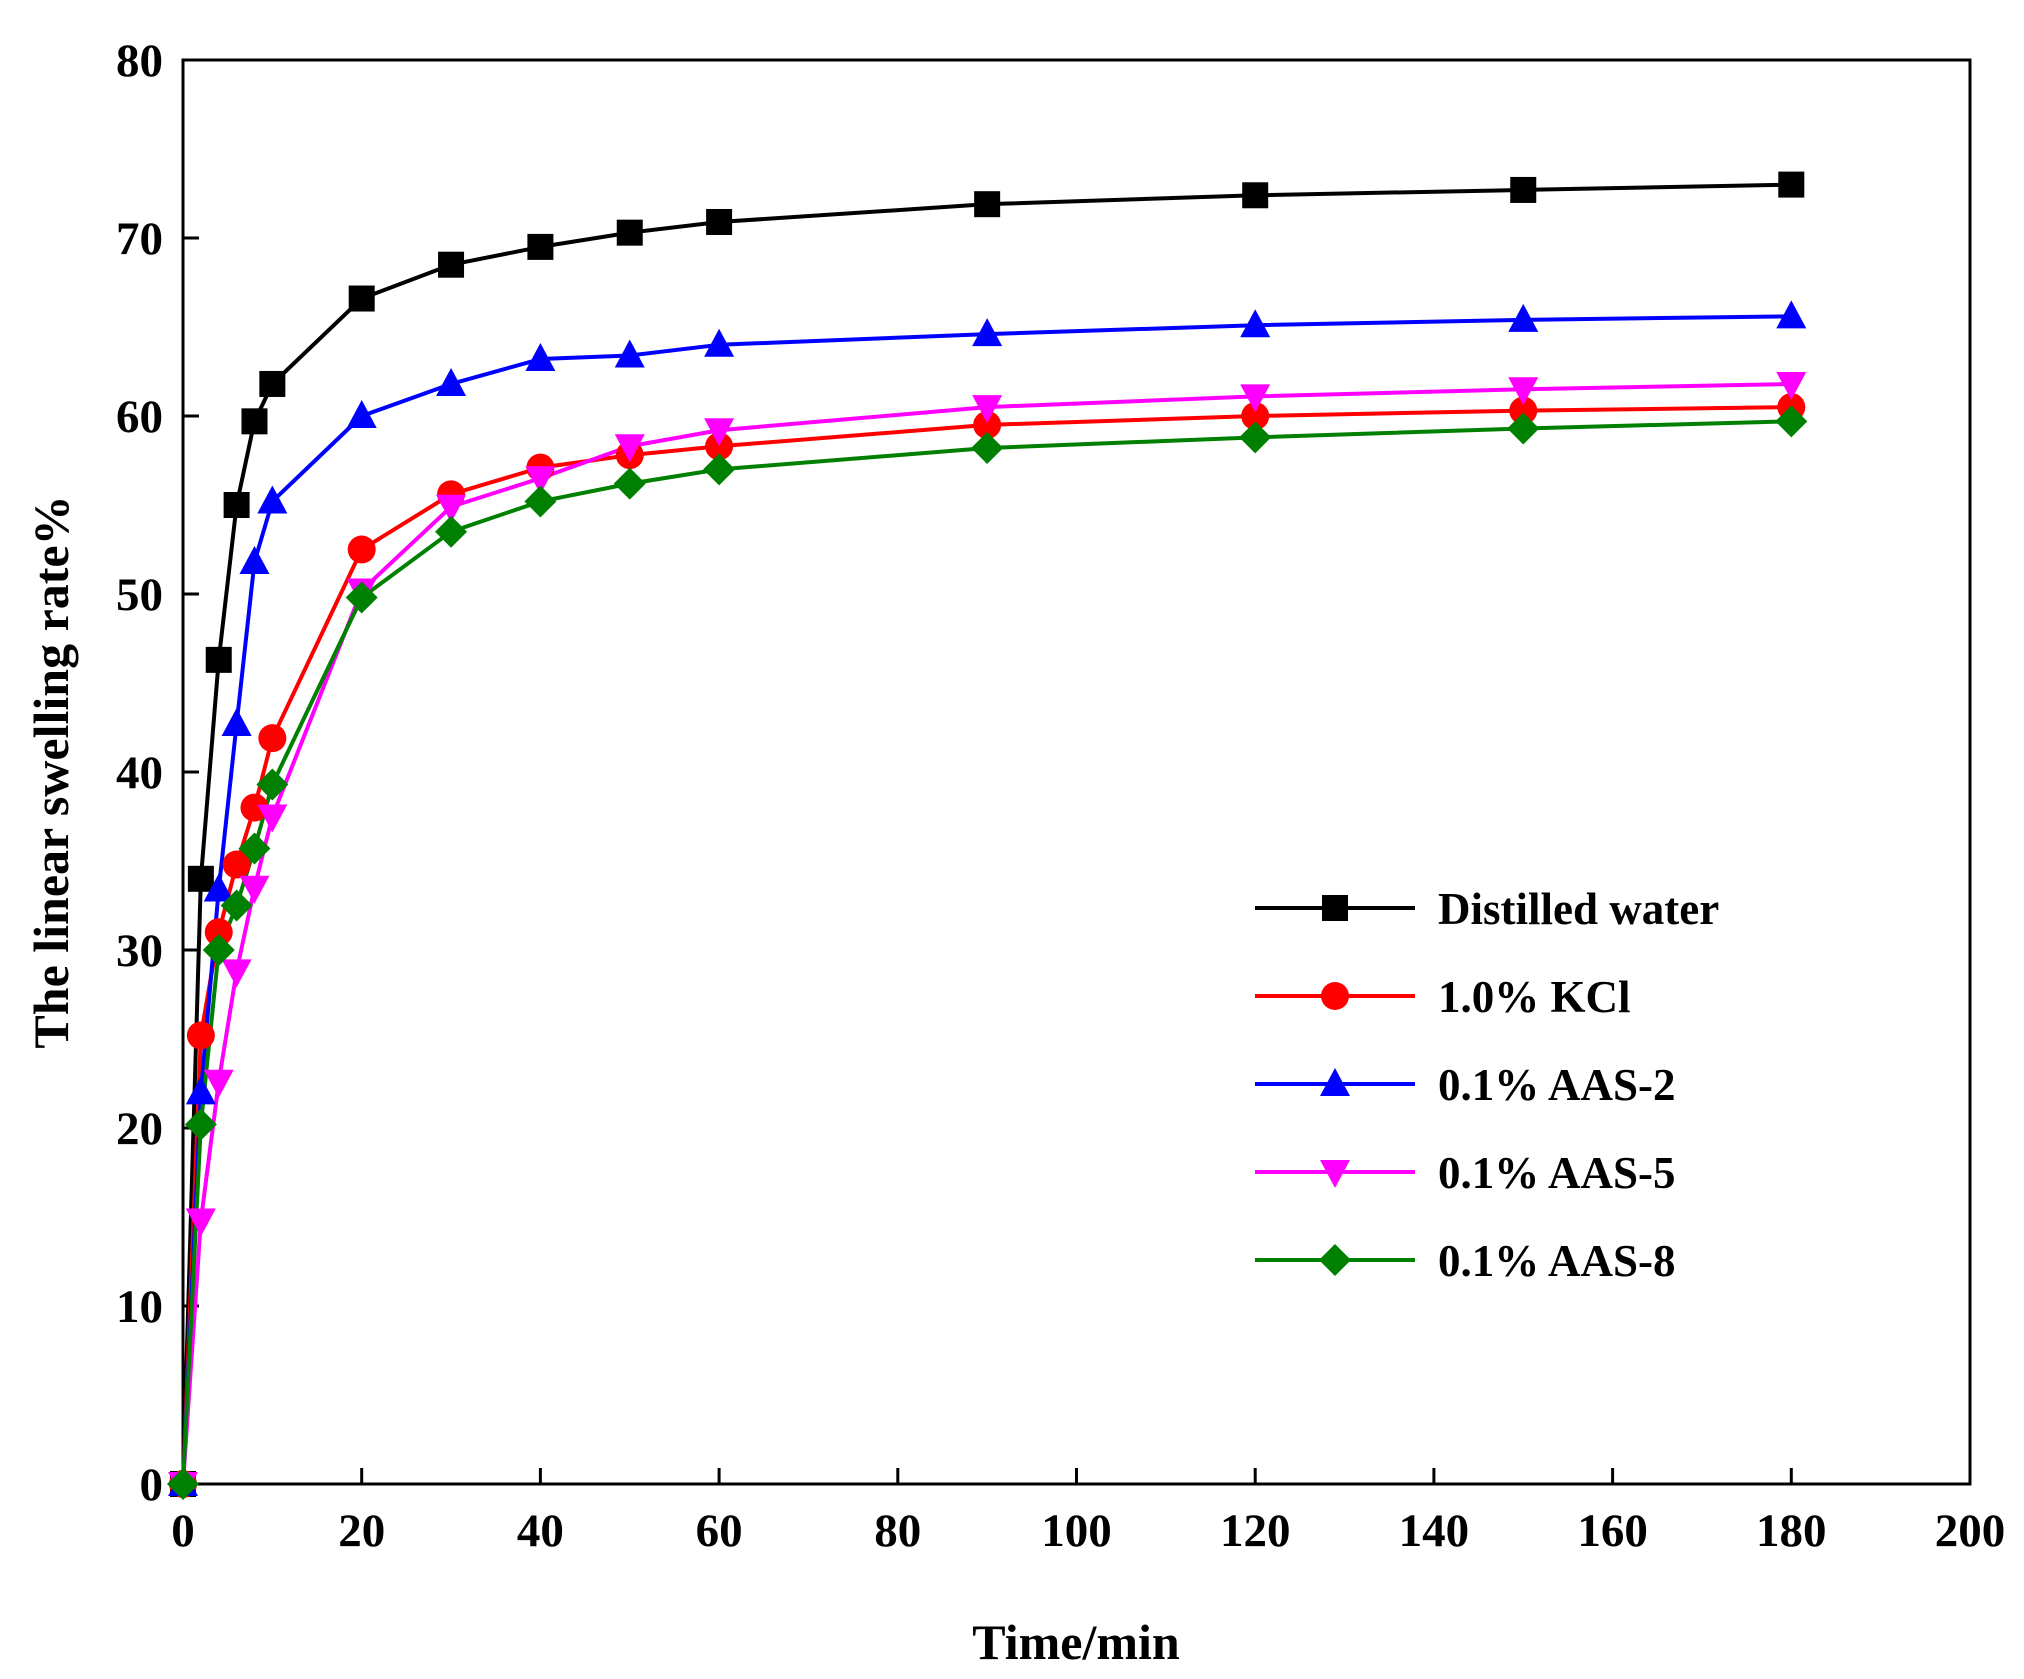 The image size is (2024, 1679). Describe the element at coordinates (719, 1531) in the screenshot. I see `x-tick-label: 60` at that location.